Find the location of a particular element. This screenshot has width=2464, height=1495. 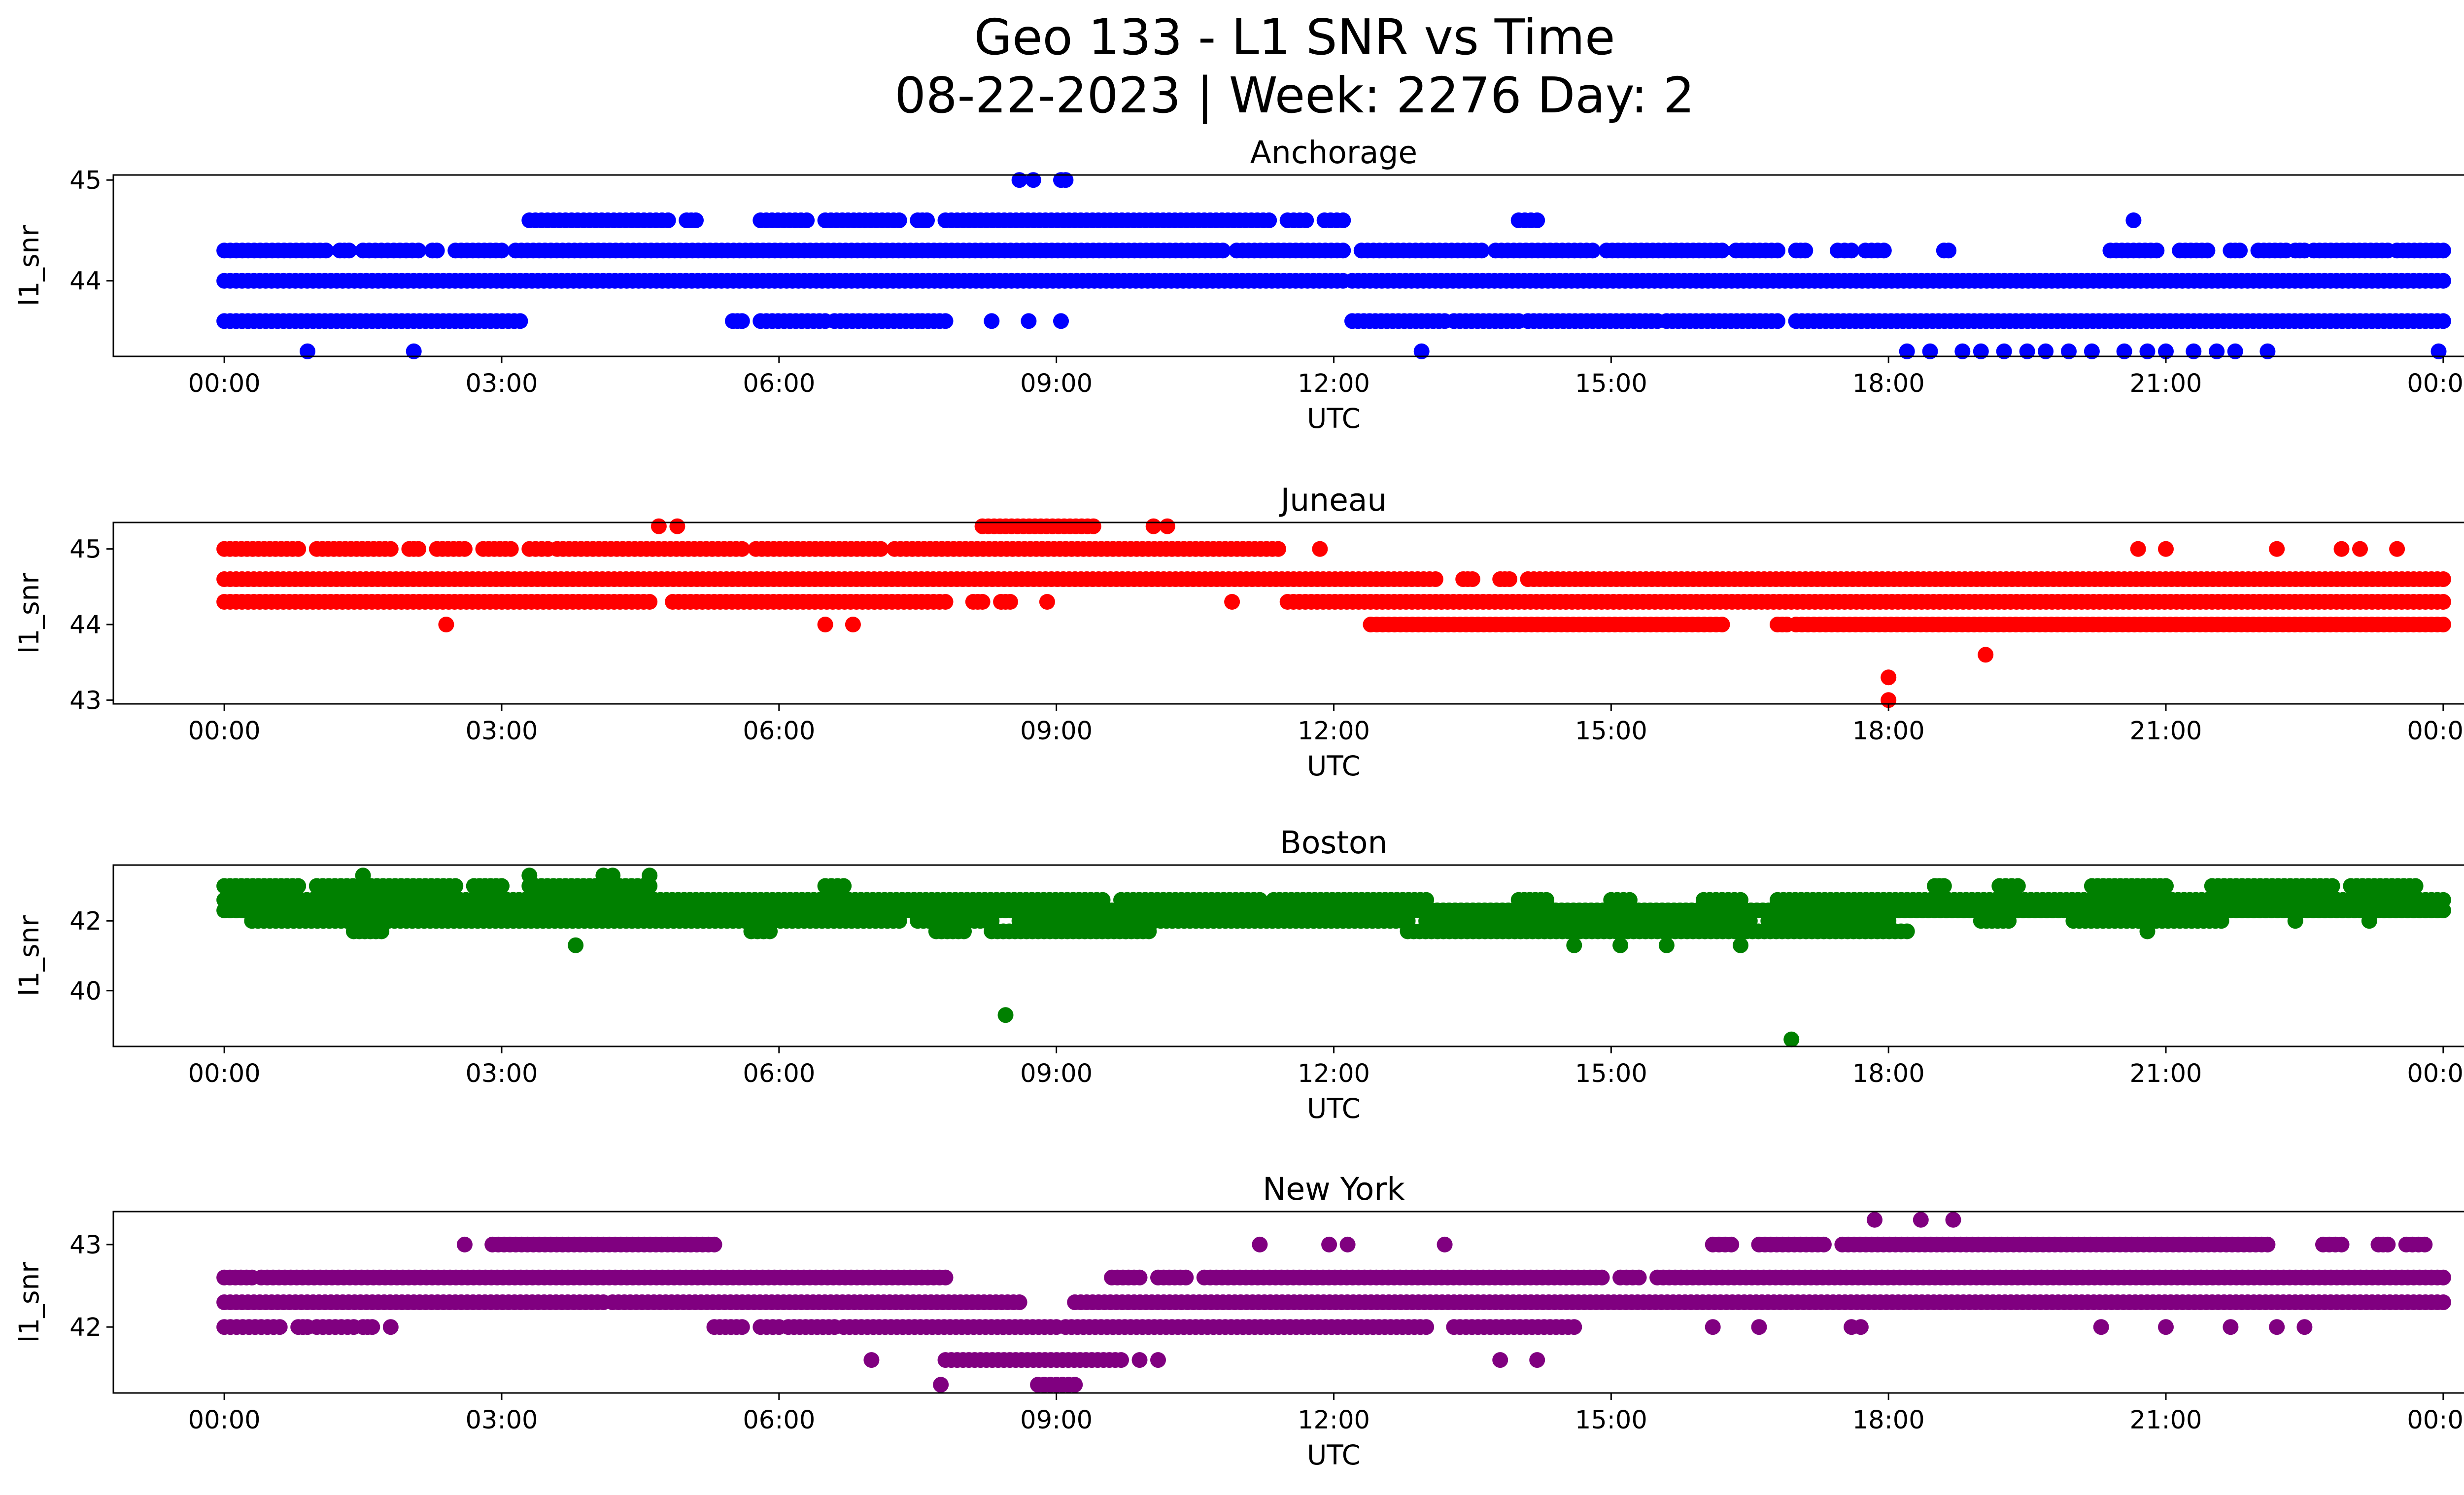

y-tick-label: 43 is located at coordinates (85, 1245).